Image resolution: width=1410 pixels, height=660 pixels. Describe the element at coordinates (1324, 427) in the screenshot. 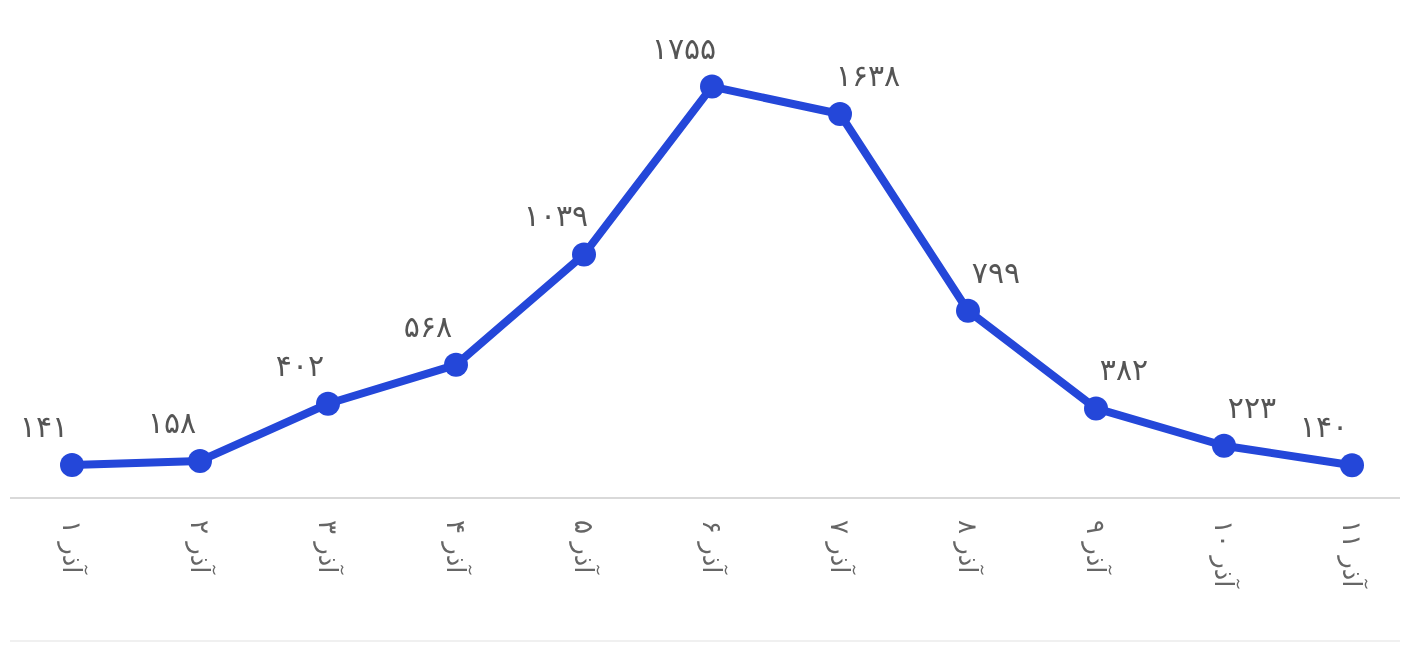

I see `data-label: ۱۴۰` at that location.